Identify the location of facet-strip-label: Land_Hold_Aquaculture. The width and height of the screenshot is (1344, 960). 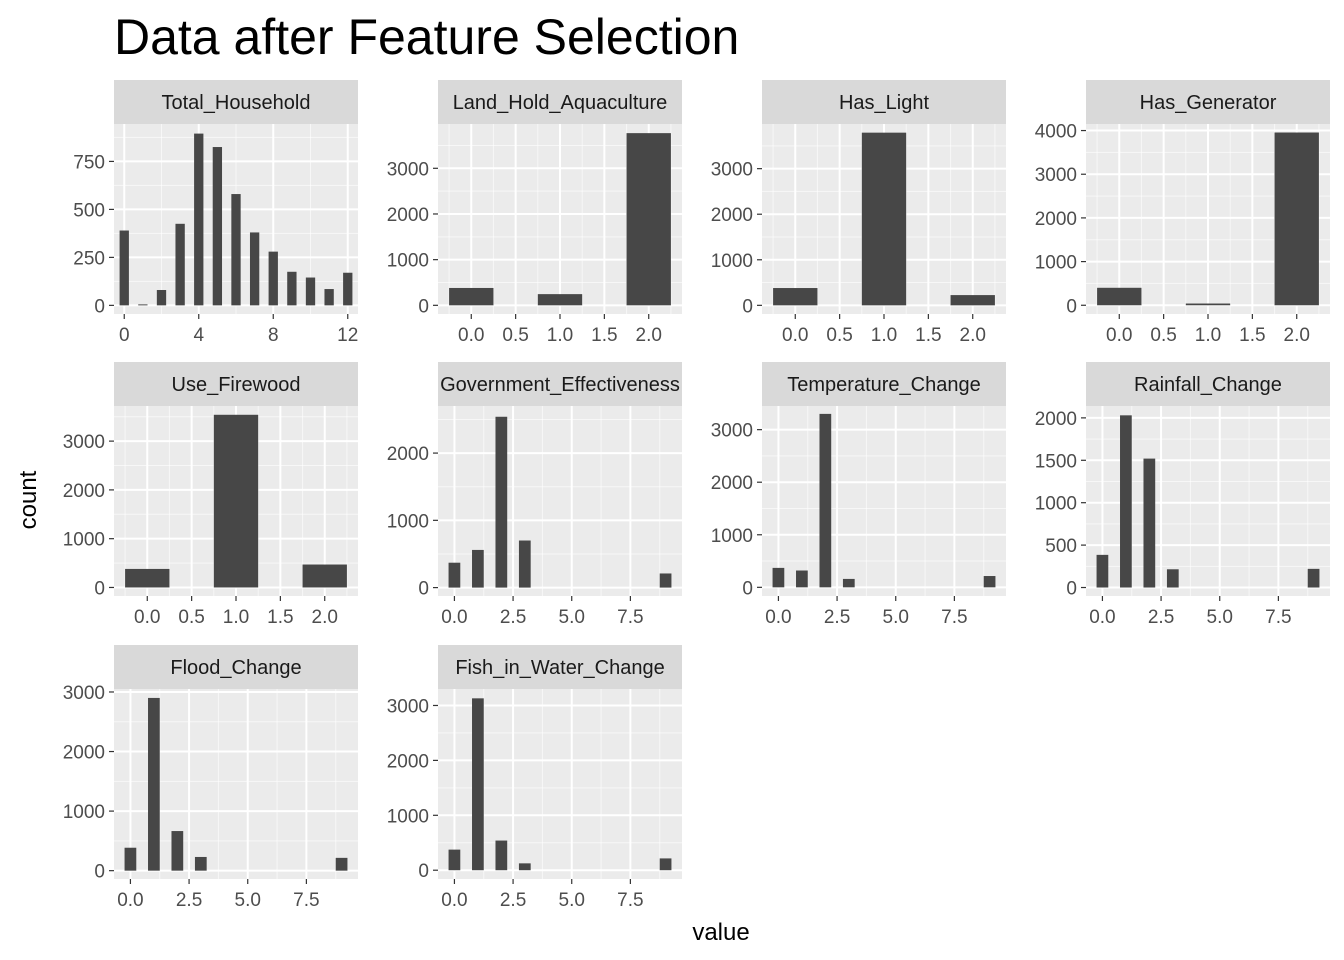
(560, 103).